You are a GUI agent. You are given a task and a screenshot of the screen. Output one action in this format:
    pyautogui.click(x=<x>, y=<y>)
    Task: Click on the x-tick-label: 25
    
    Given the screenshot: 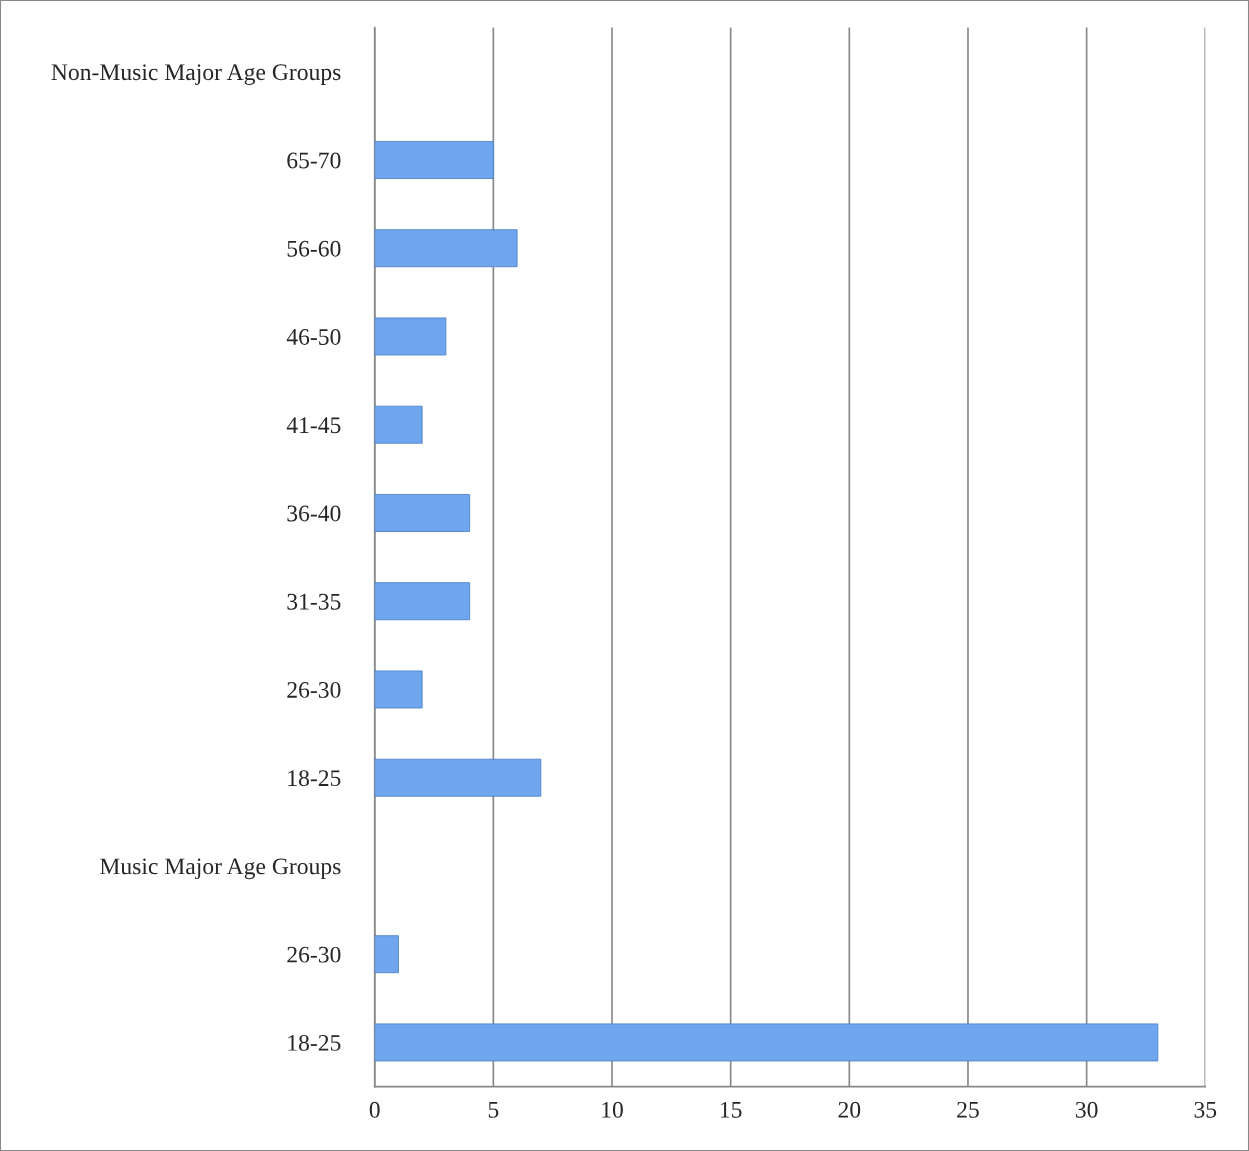 What is the action you would take?
    pyautogui.click(x=968, y=1109)
    